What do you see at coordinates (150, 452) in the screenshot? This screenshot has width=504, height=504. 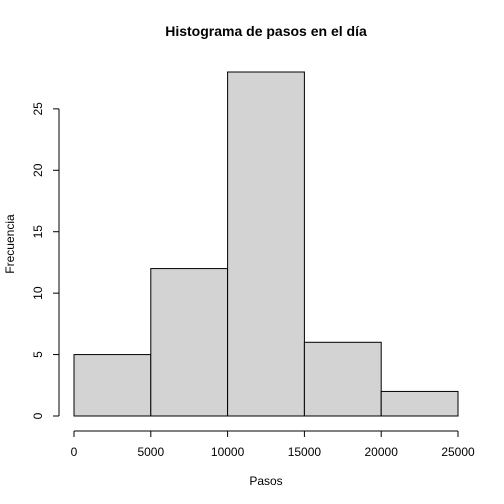 I see `x-tick-label-1: 5000` at bounding box center [150, 452].